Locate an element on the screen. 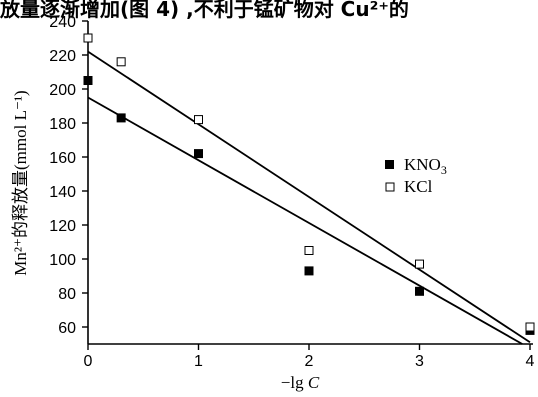  legend-label-kcl: KCl is located at coordinates (418, 186).